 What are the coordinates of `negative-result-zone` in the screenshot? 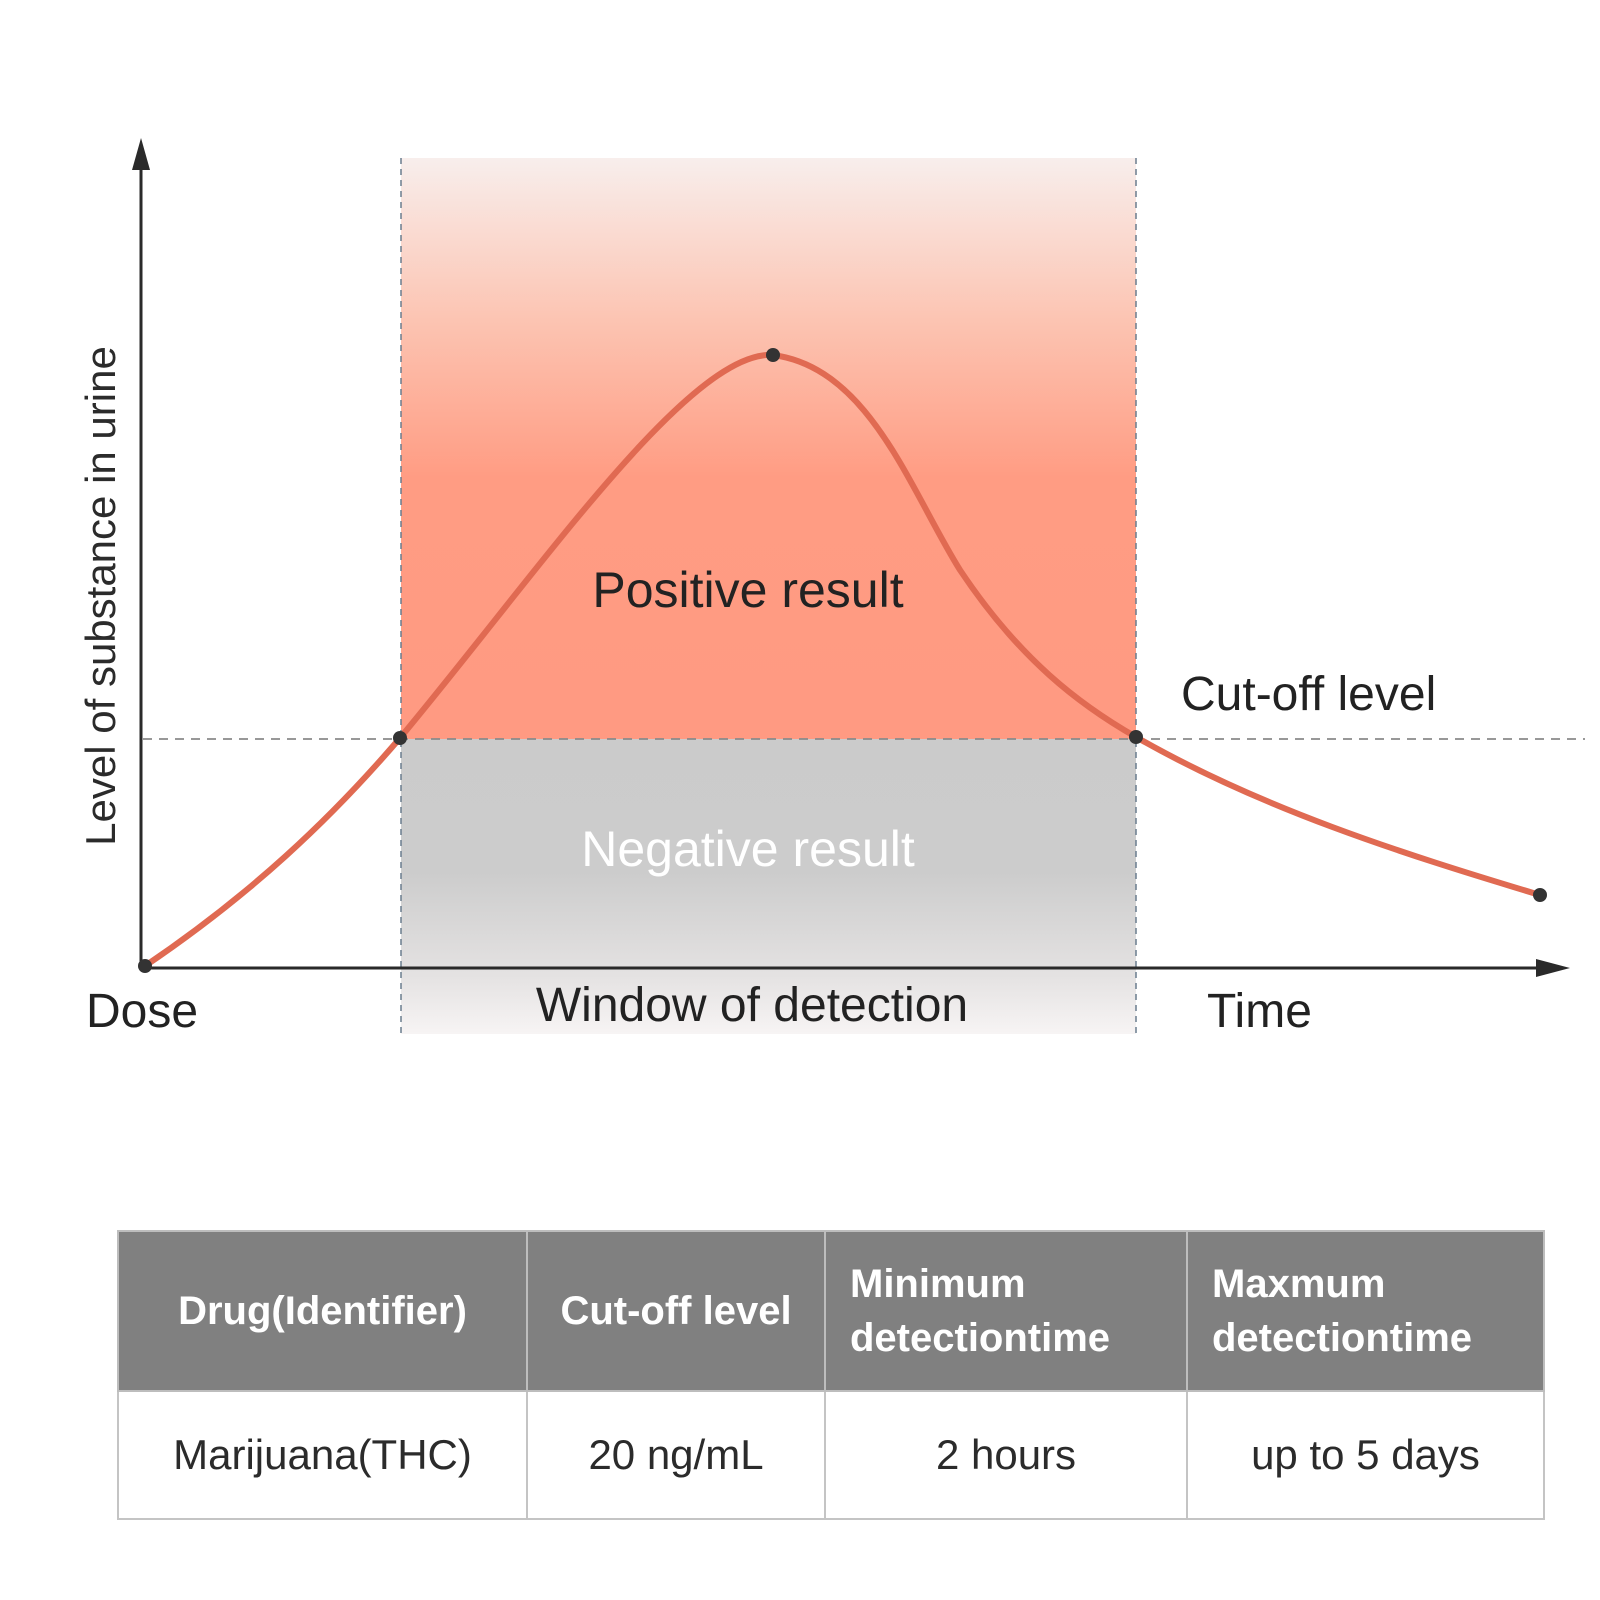 It's located at (768, 886).